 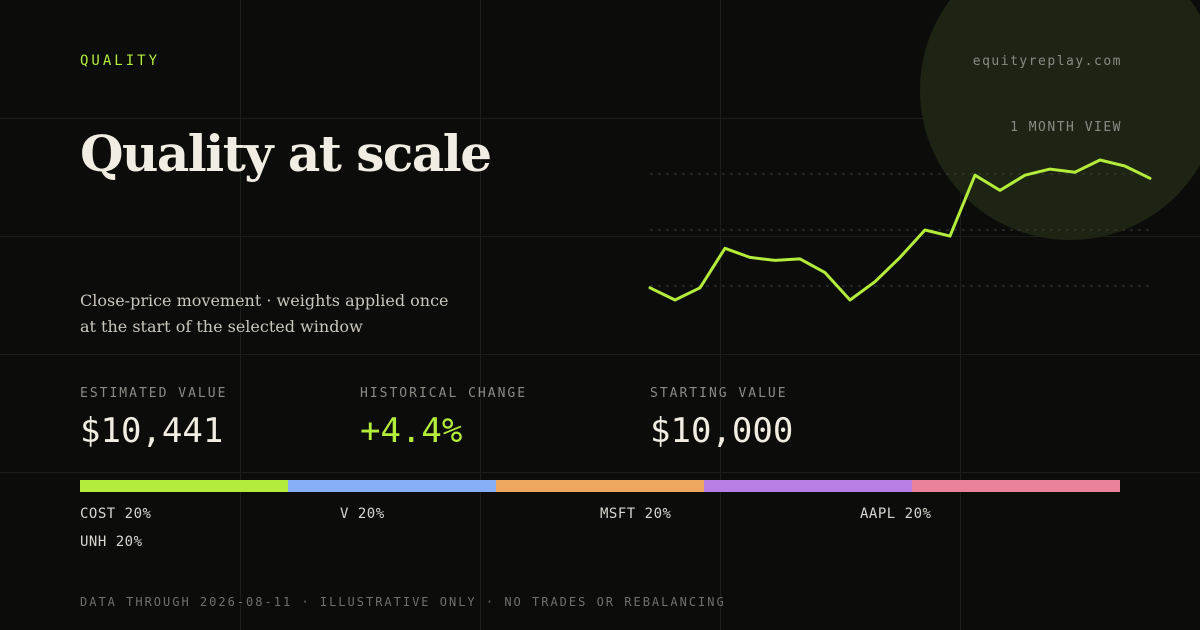 I want to click on stat-value: $10,441, so click(x=152, y=431).